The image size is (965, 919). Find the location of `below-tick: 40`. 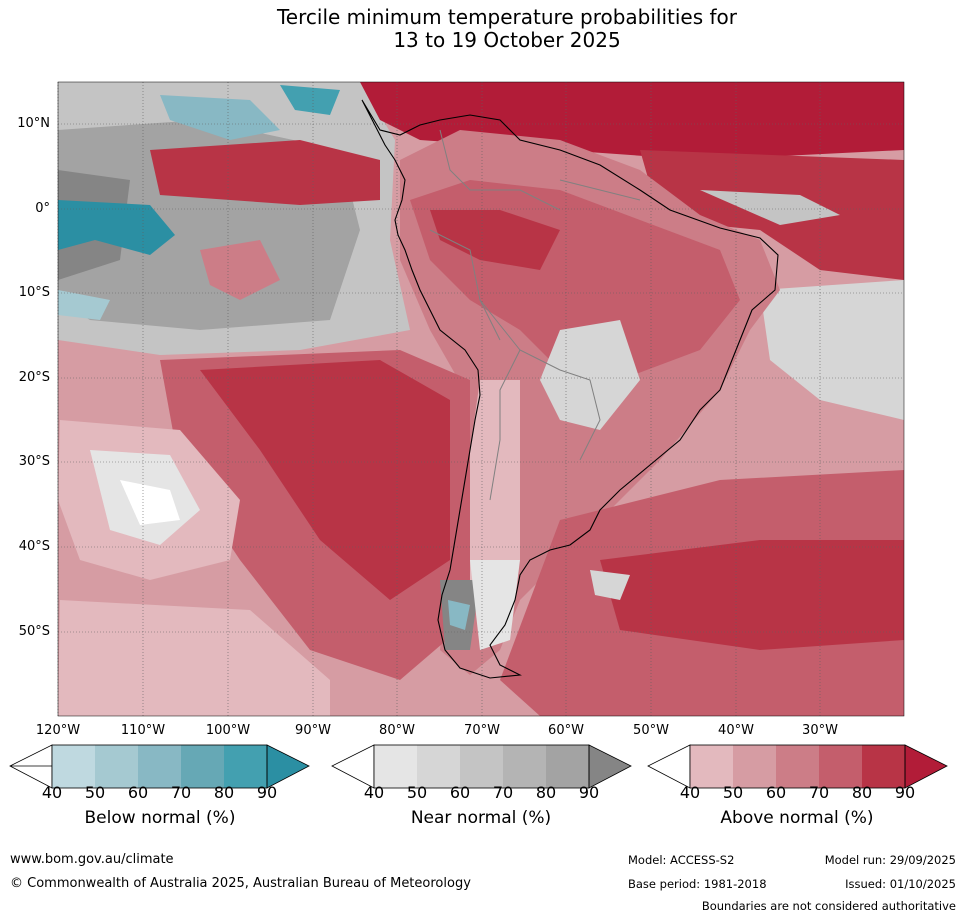

below-tick: 40 is located at coordinates (52, 792).